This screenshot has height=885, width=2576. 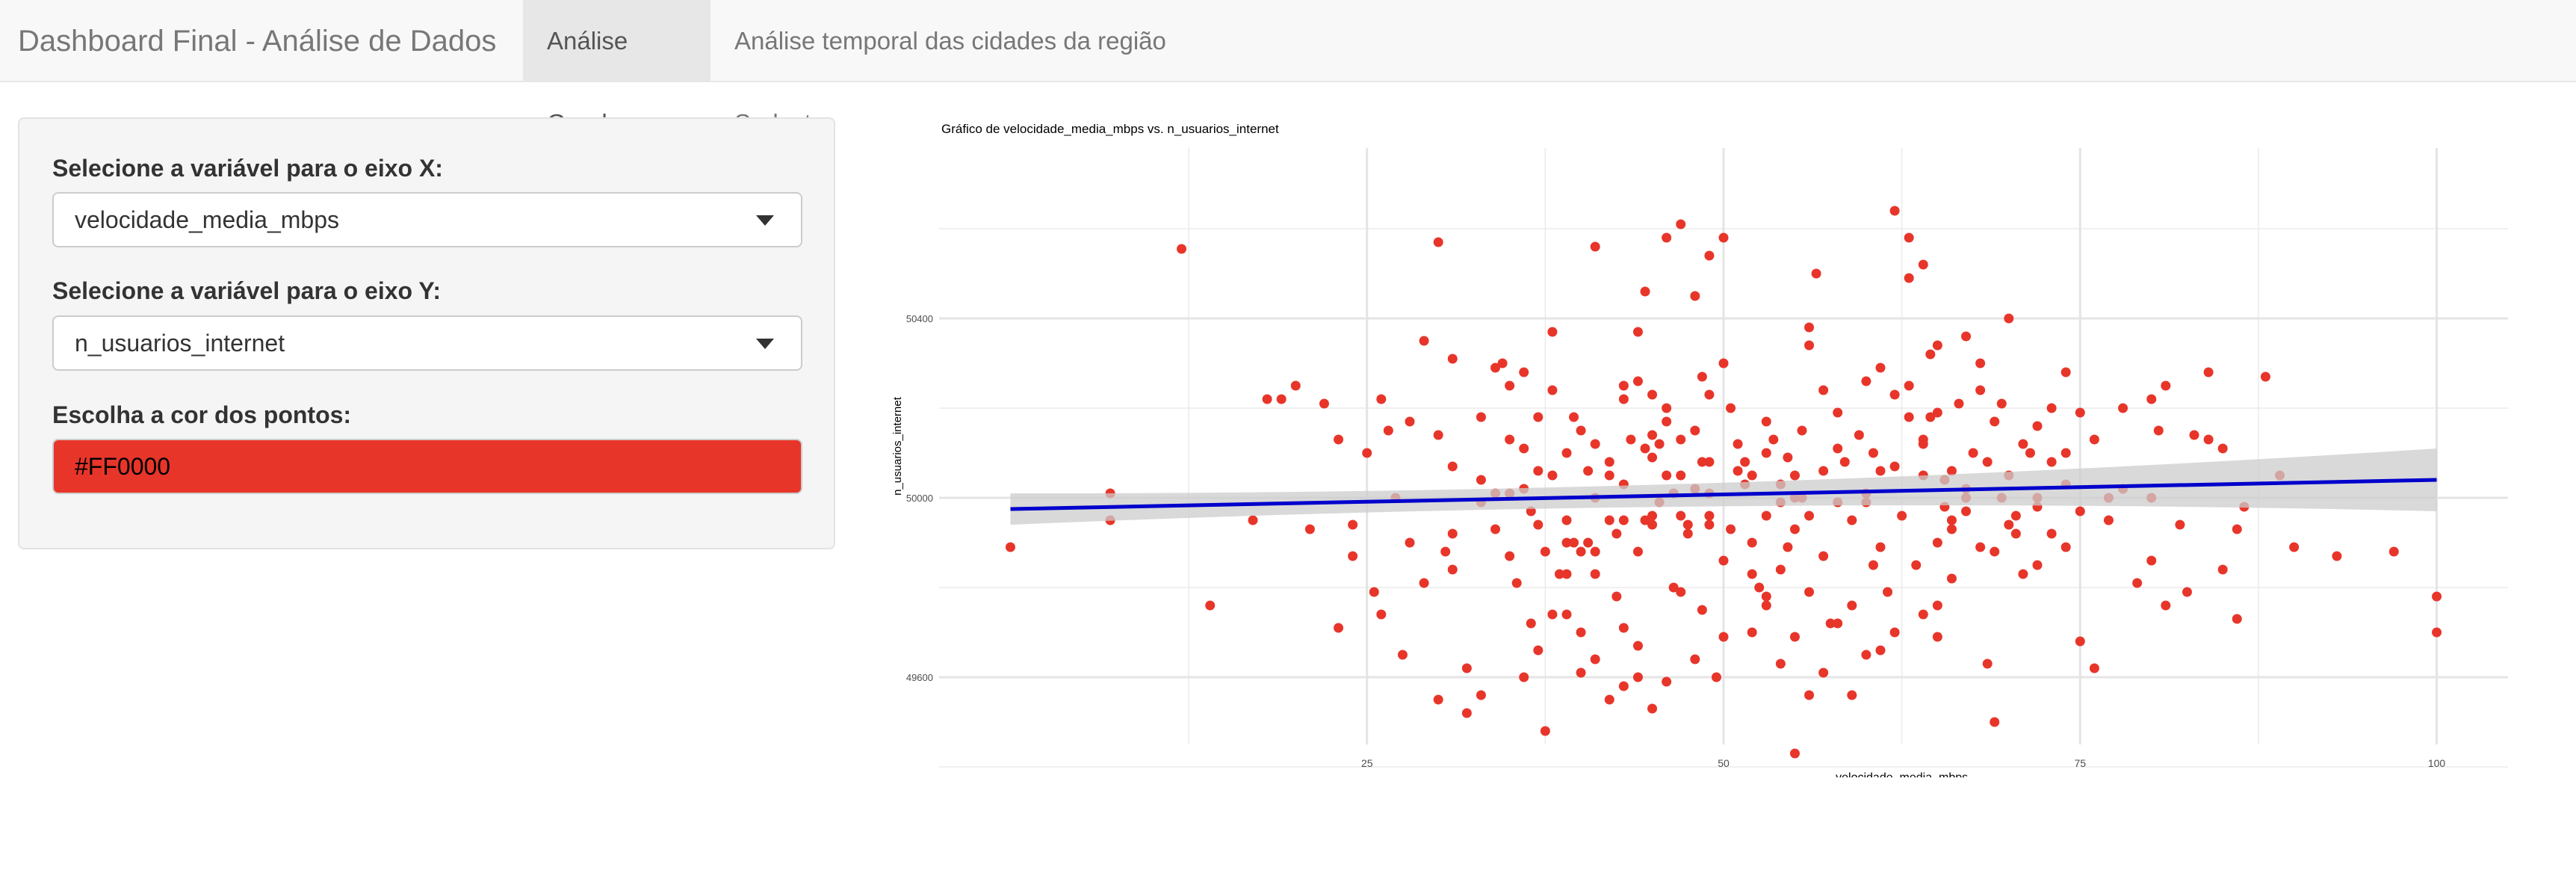 What do you see at coordinates (2080, 763) in the screenshot?
I see `x-tick-label: 75` at bounding box center [2080, 763].